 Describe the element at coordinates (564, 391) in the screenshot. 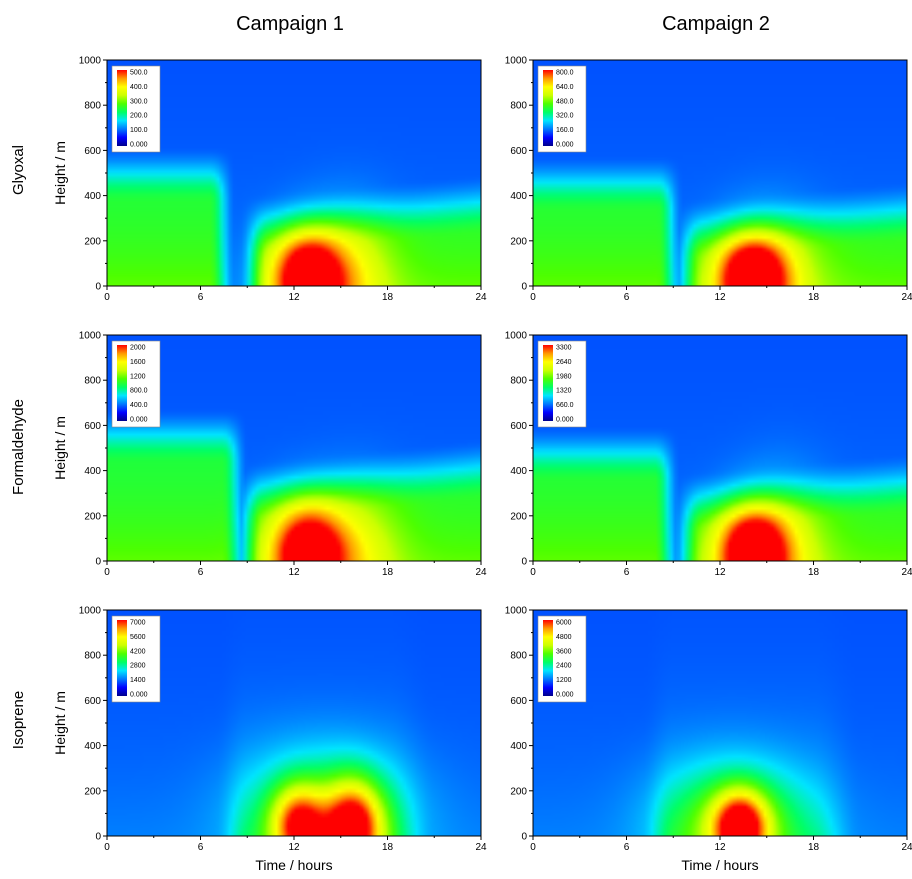

I see `colorbar-tick-label: 1320` at that location.